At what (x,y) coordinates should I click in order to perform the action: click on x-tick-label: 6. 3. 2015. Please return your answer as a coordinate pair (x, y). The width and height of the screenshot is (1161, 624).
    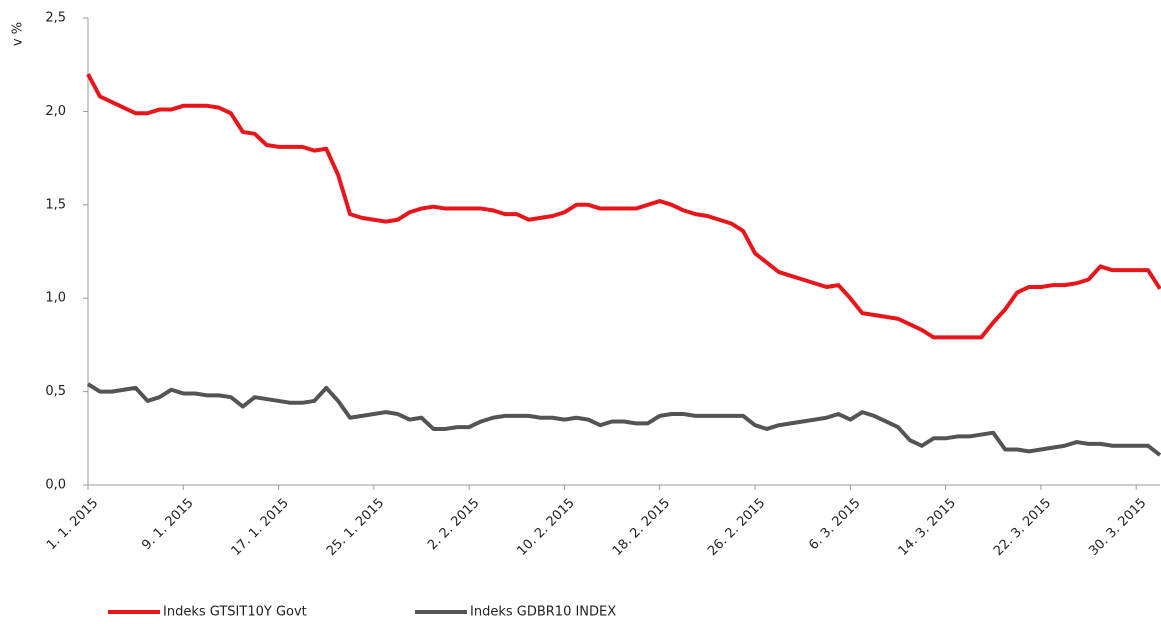
    Looking at the image, I should click on (834, 524).